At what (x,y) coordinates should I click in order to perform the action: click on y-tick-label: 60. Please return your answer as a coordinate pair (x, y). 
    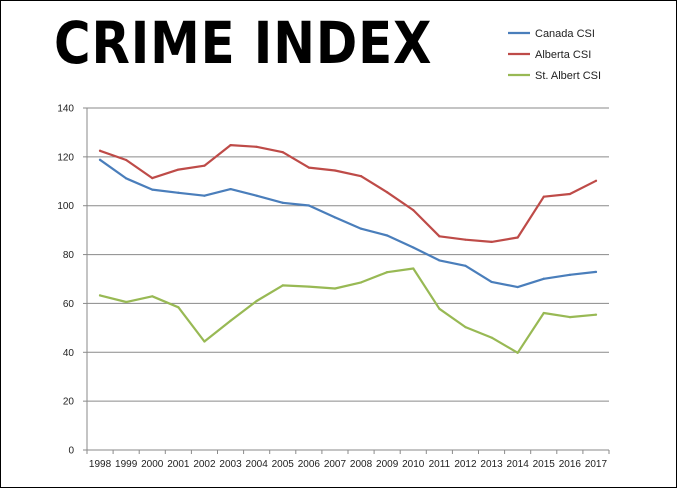
    Looking at the image, I should click on (69, 304).